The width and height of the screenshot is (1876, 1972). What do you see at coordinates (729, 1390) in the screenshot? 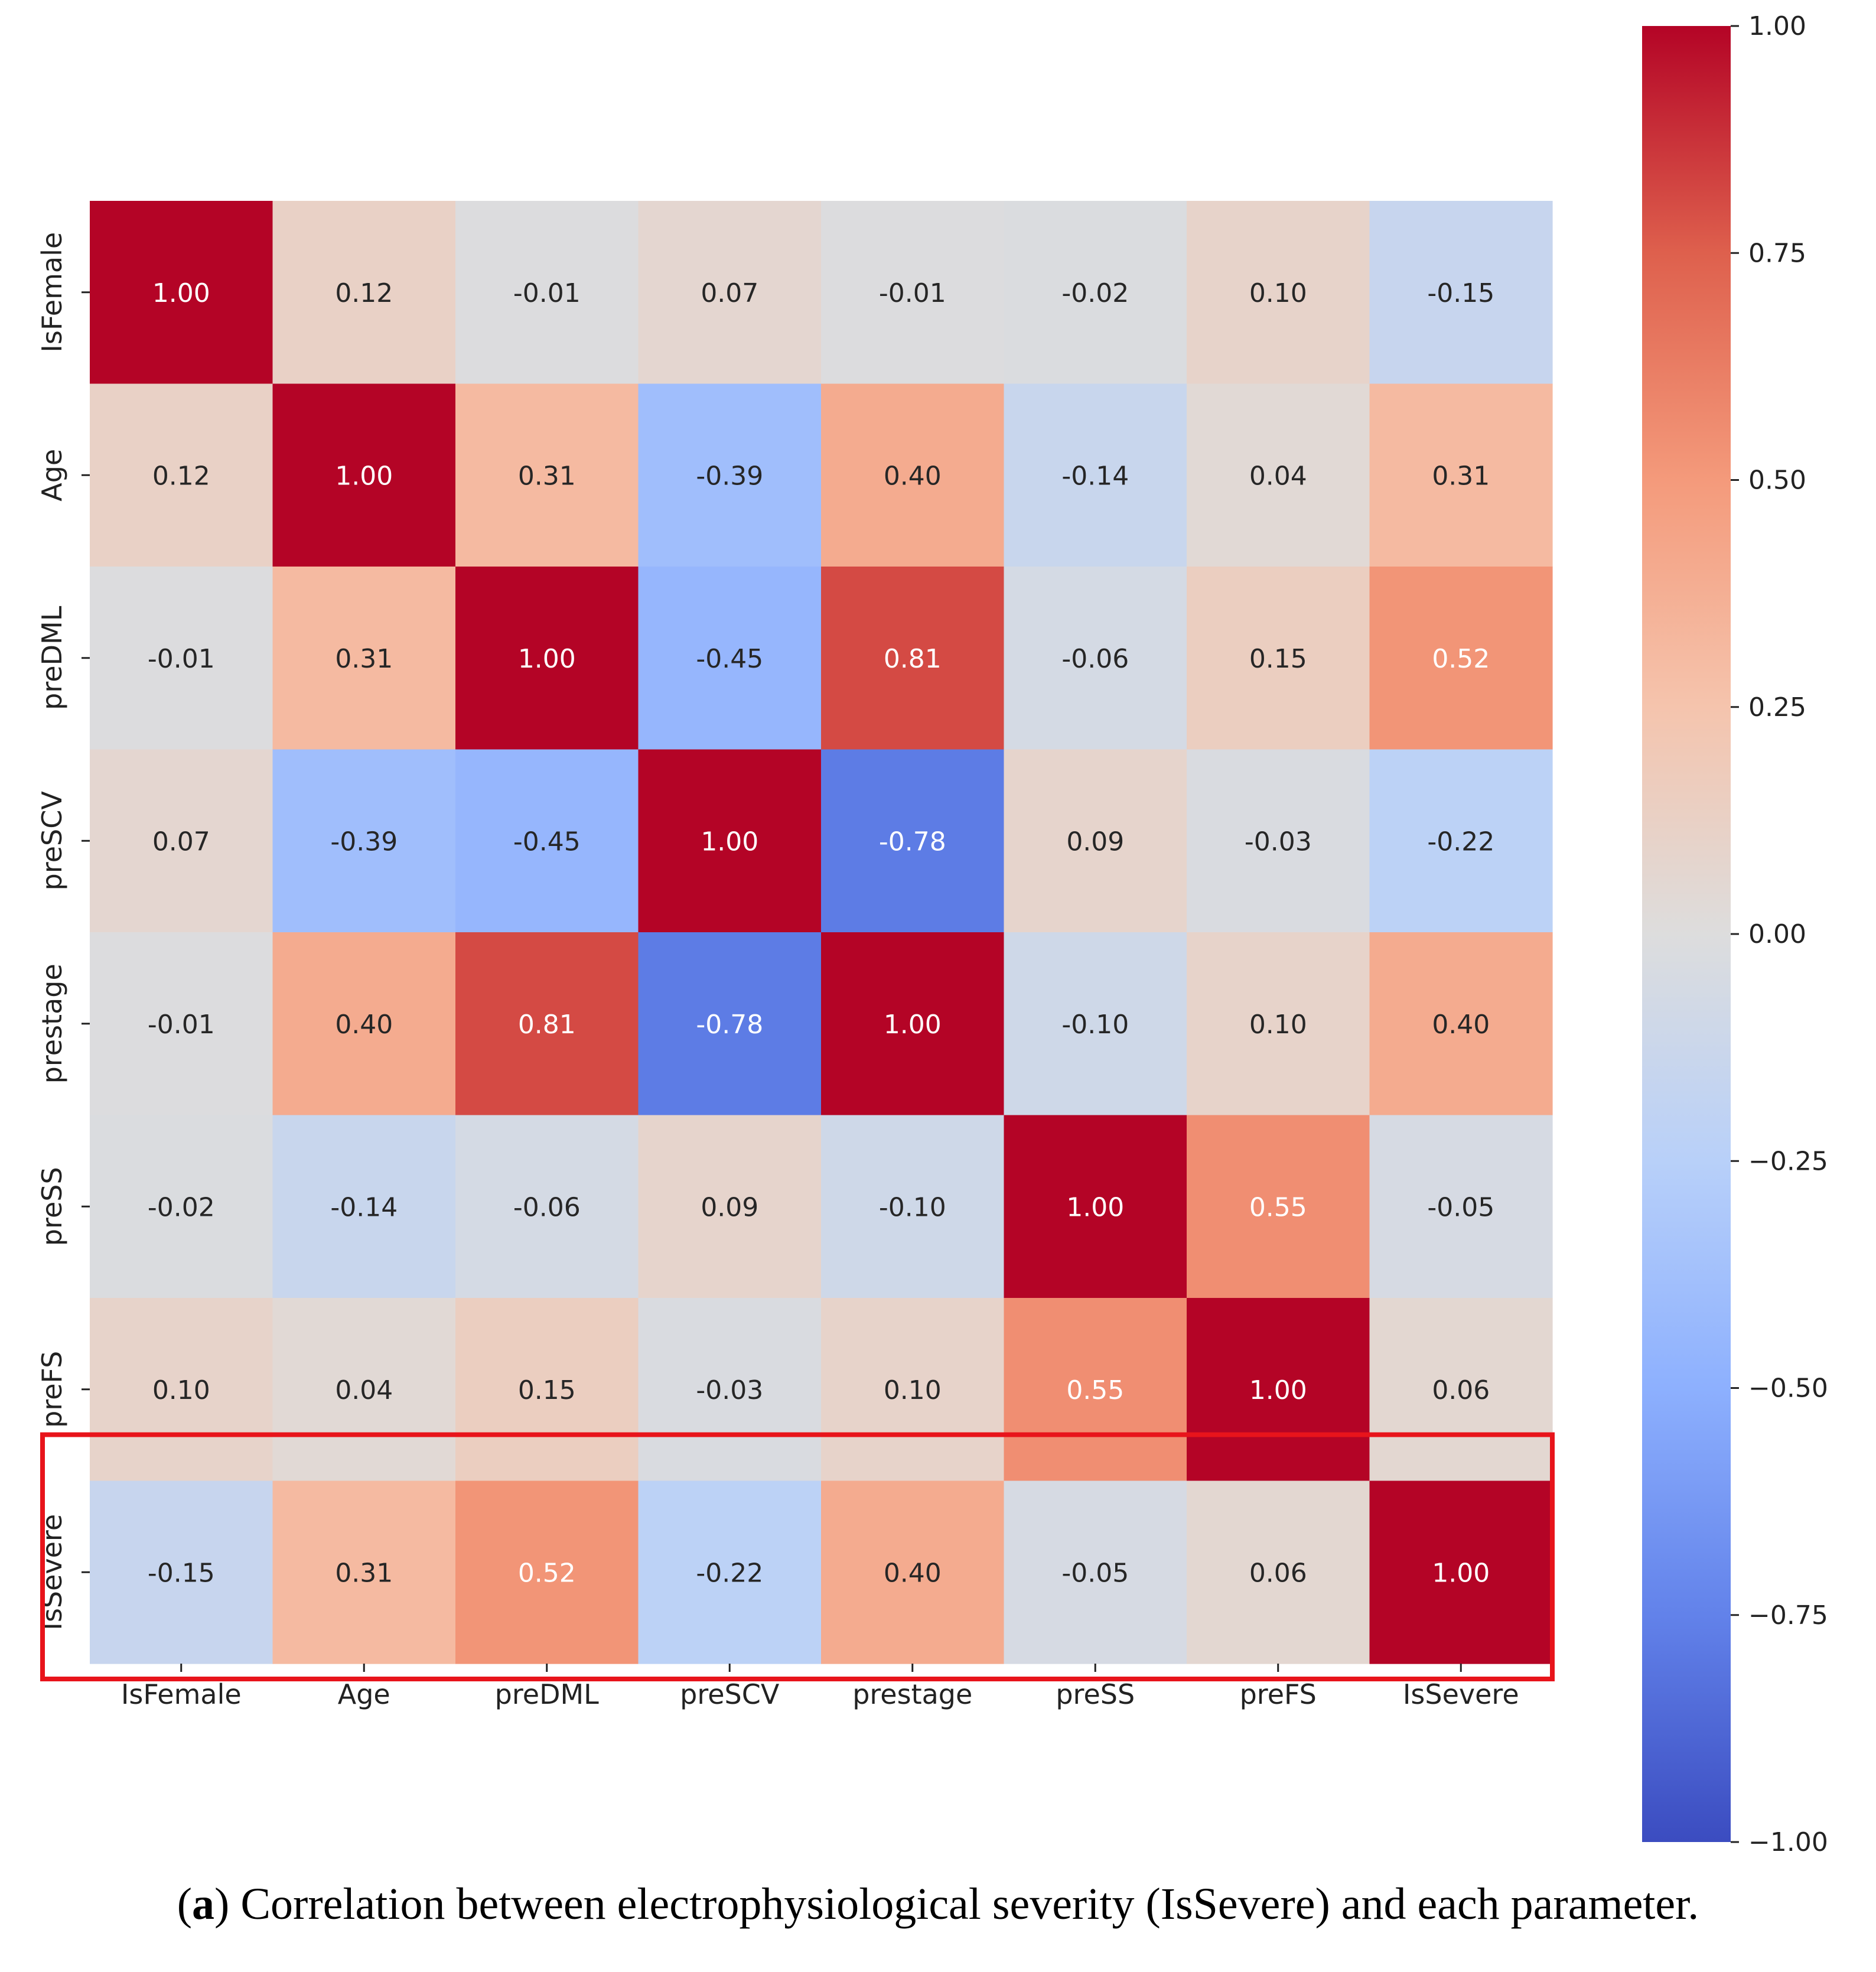
I see `cell-value-preFS-preSCV: -0.03` at bounding box center [729, 1390].